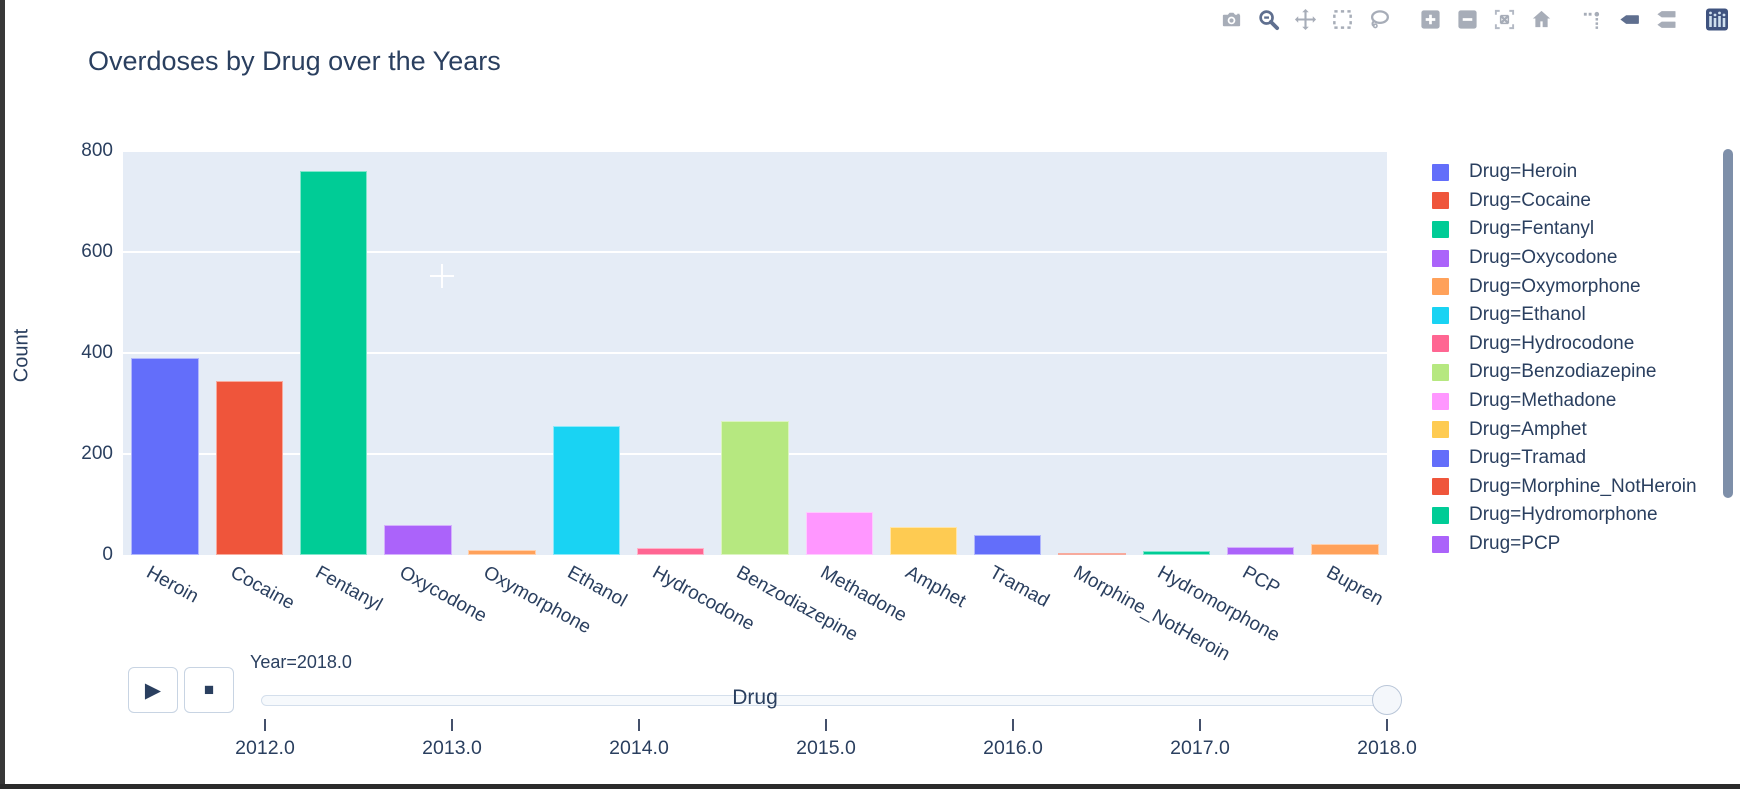 Image resolution: width=1740 pixels, height=789 pixels. I want to click on slider-tick-mark-2016.0, so click(1013, 725).